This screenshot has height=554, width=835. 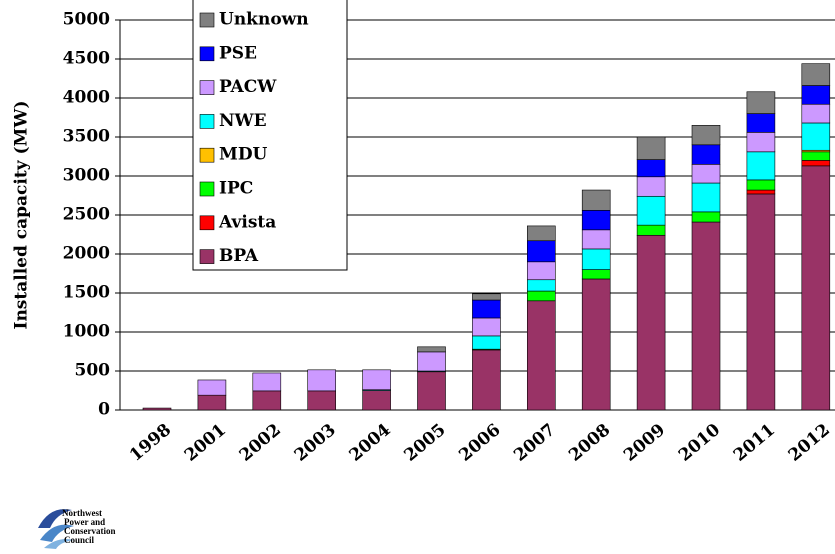 I want to click on x-tick-label: 2006, so click(x=479, y=443).